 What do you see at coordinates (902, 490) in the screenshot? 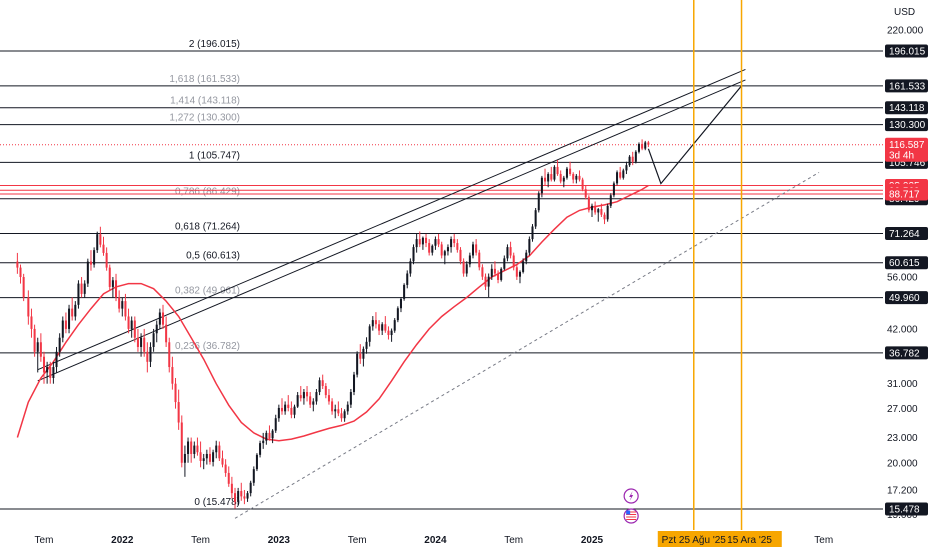
I see `y-tick-label: 17.200` at bounding box center [902, 490].